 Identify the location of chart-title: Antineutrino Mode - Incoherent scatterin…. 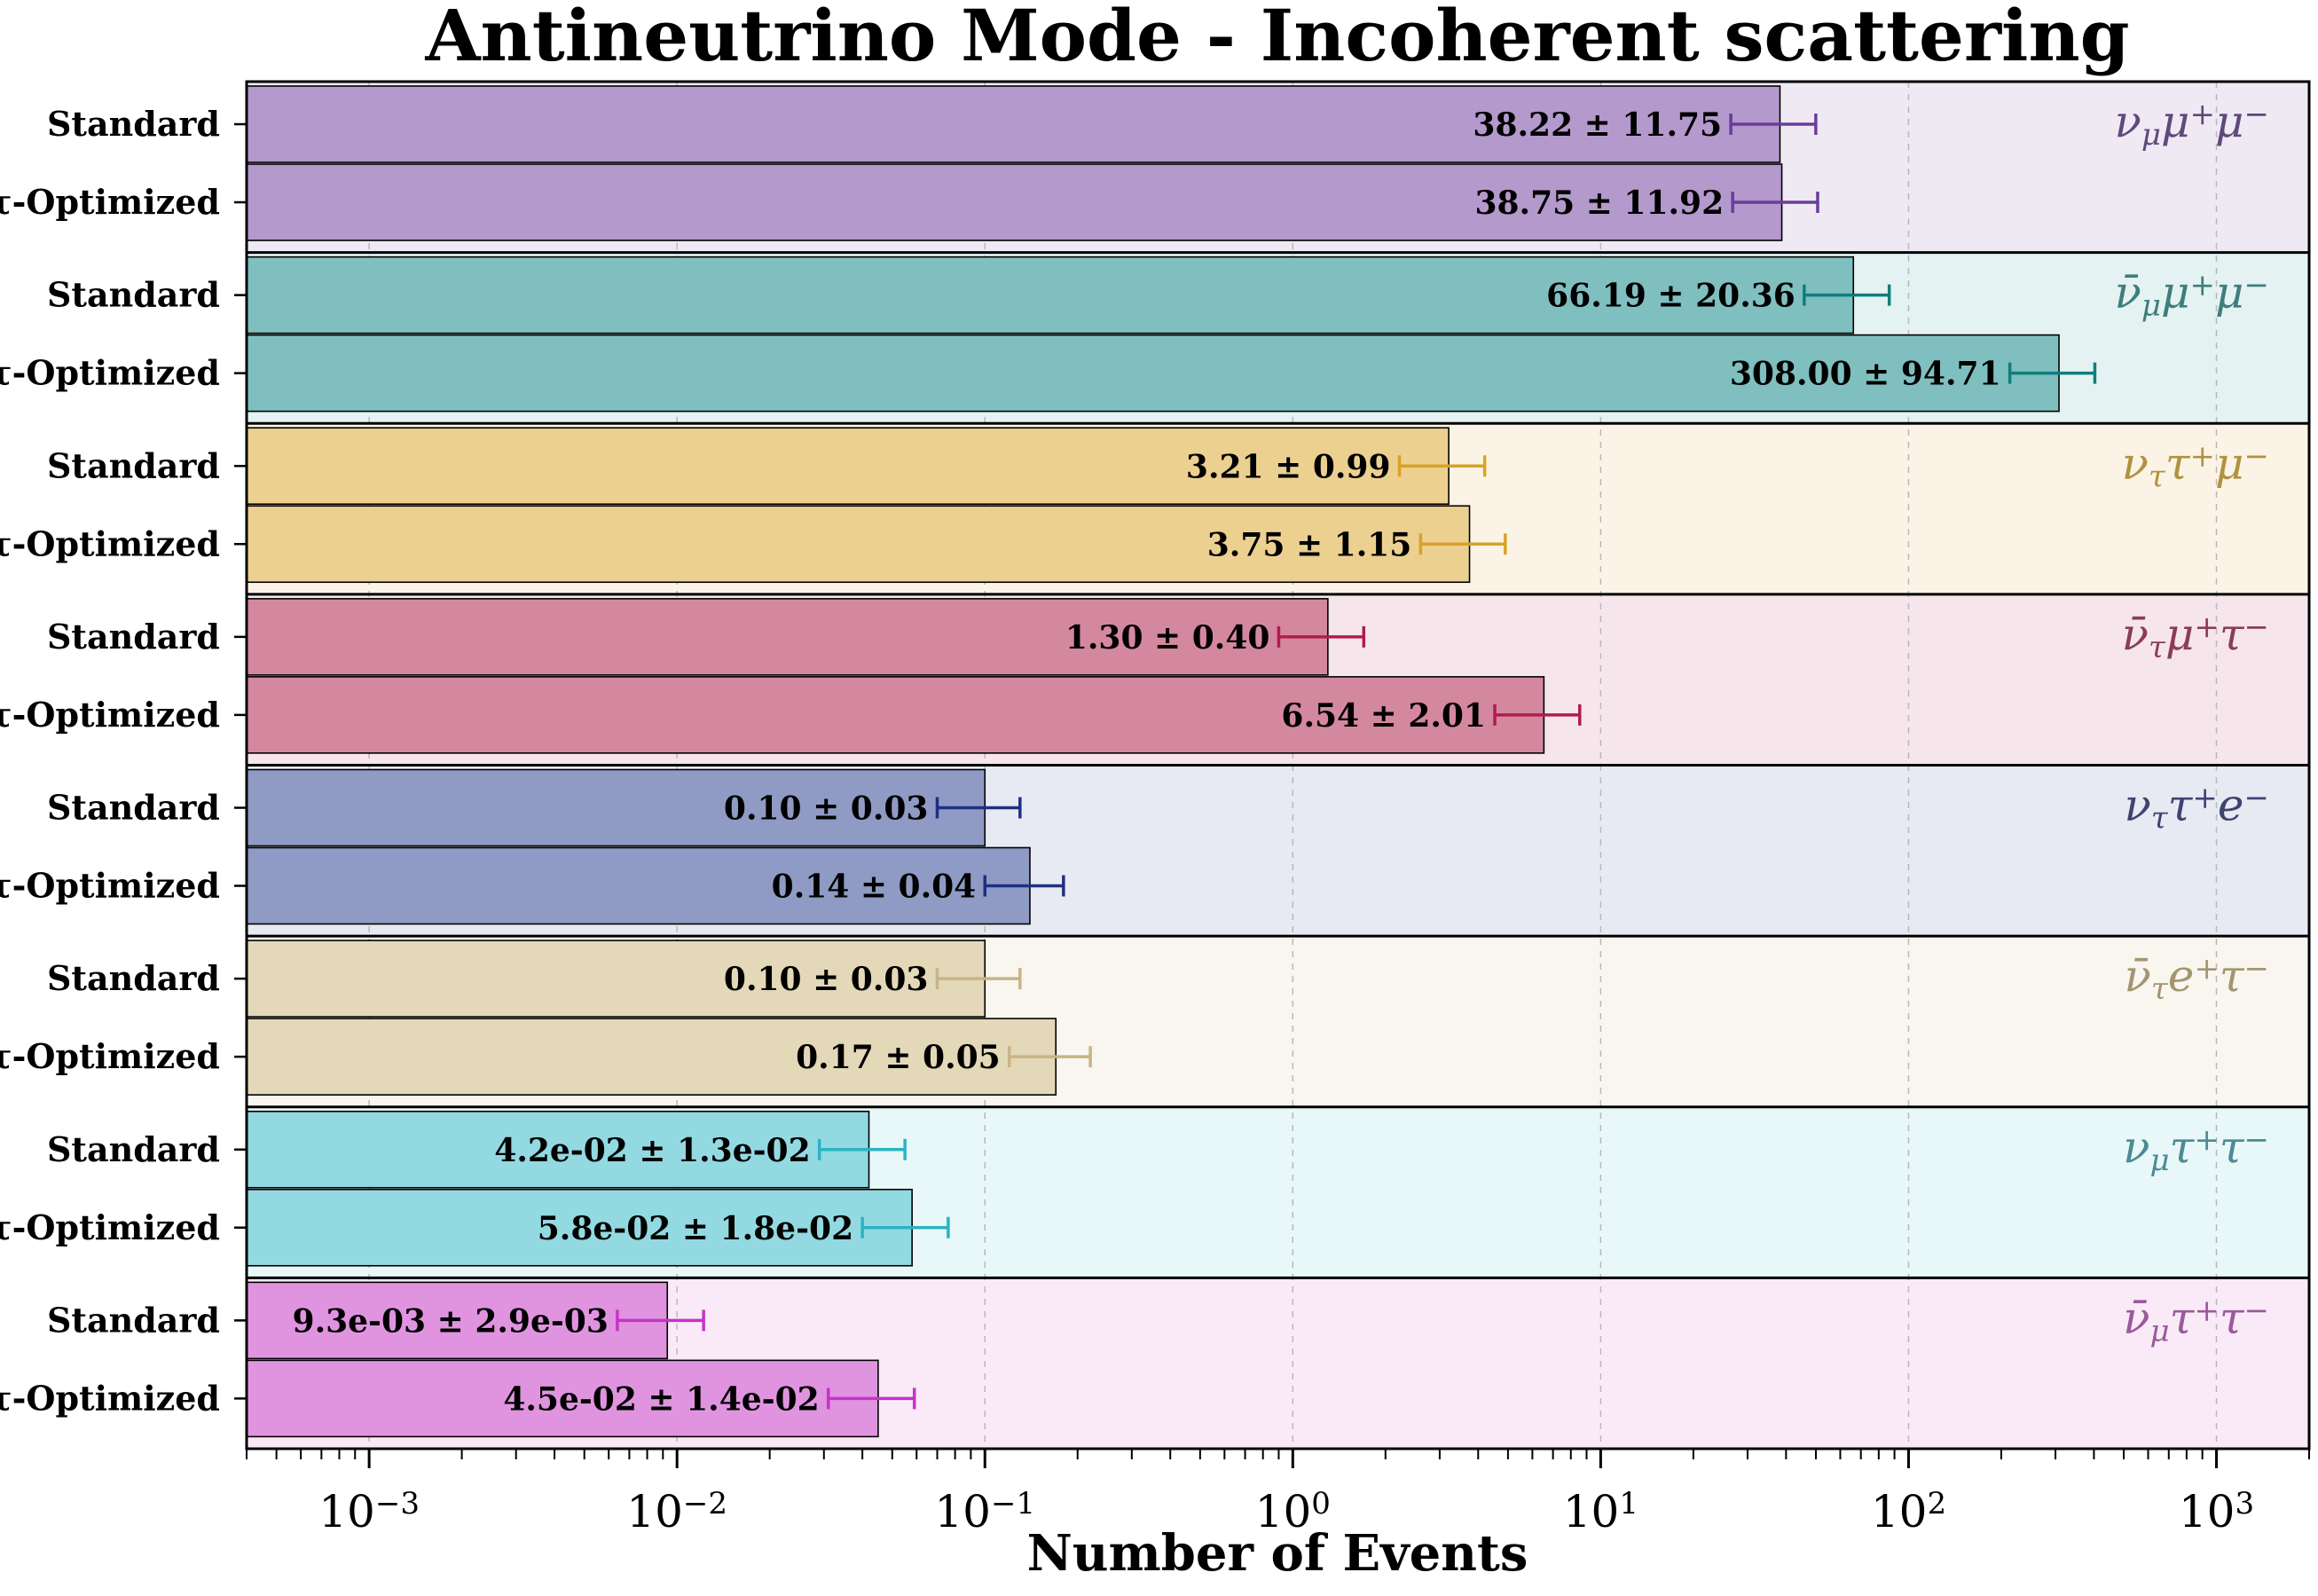
(1276, 38).